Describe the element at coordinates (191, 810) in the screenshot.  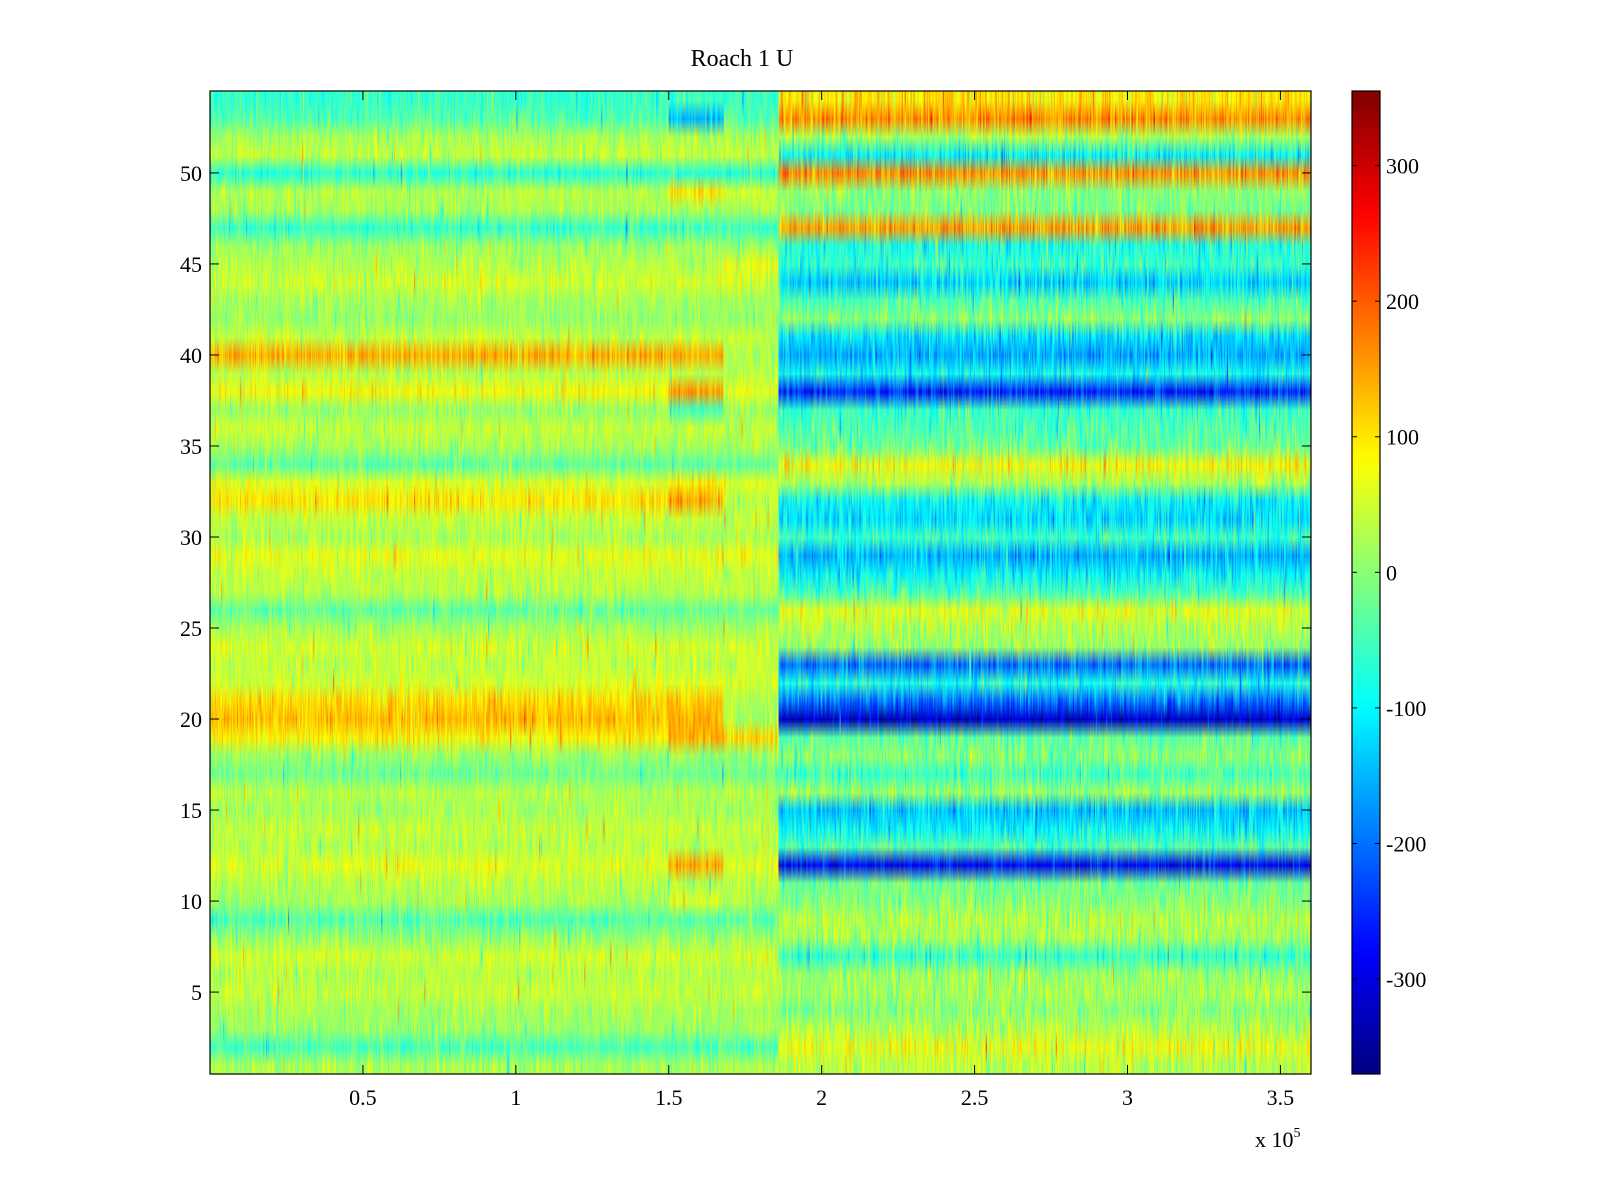
I see `y-tick-label: 15` at that location.